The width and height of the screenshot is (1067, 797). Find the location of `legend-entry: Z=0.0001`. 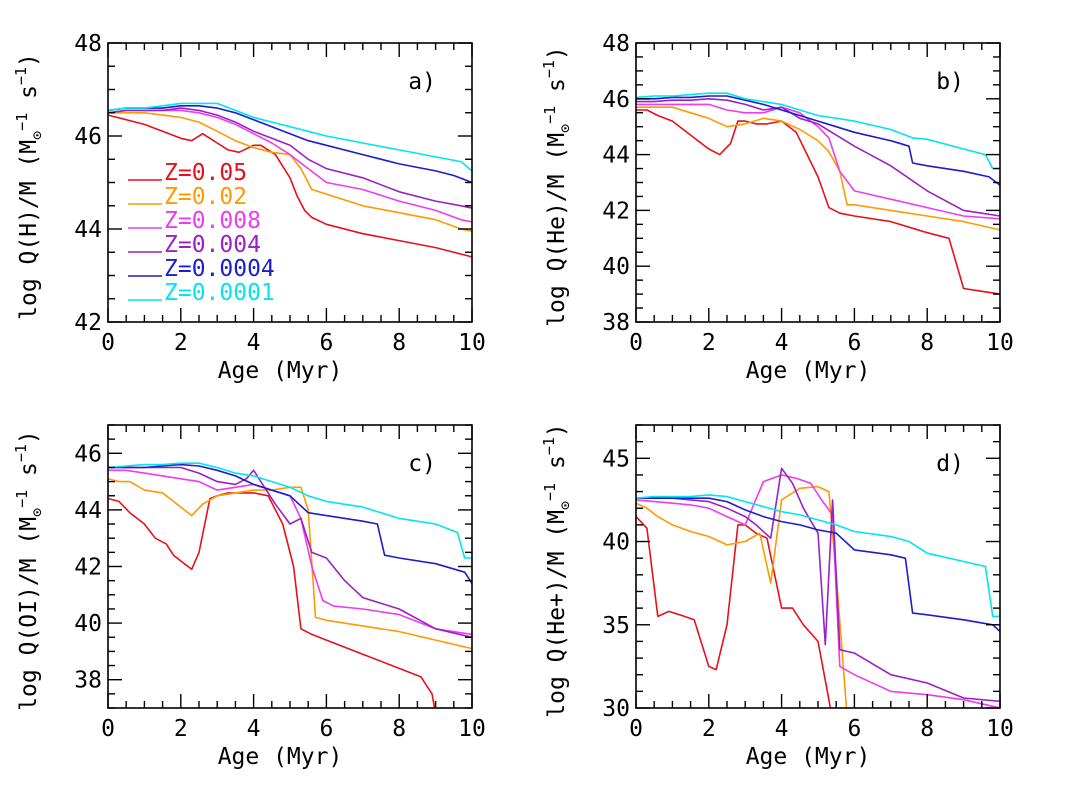

legend-entry: Z=0.0001 is located at coordinates (219, 293).